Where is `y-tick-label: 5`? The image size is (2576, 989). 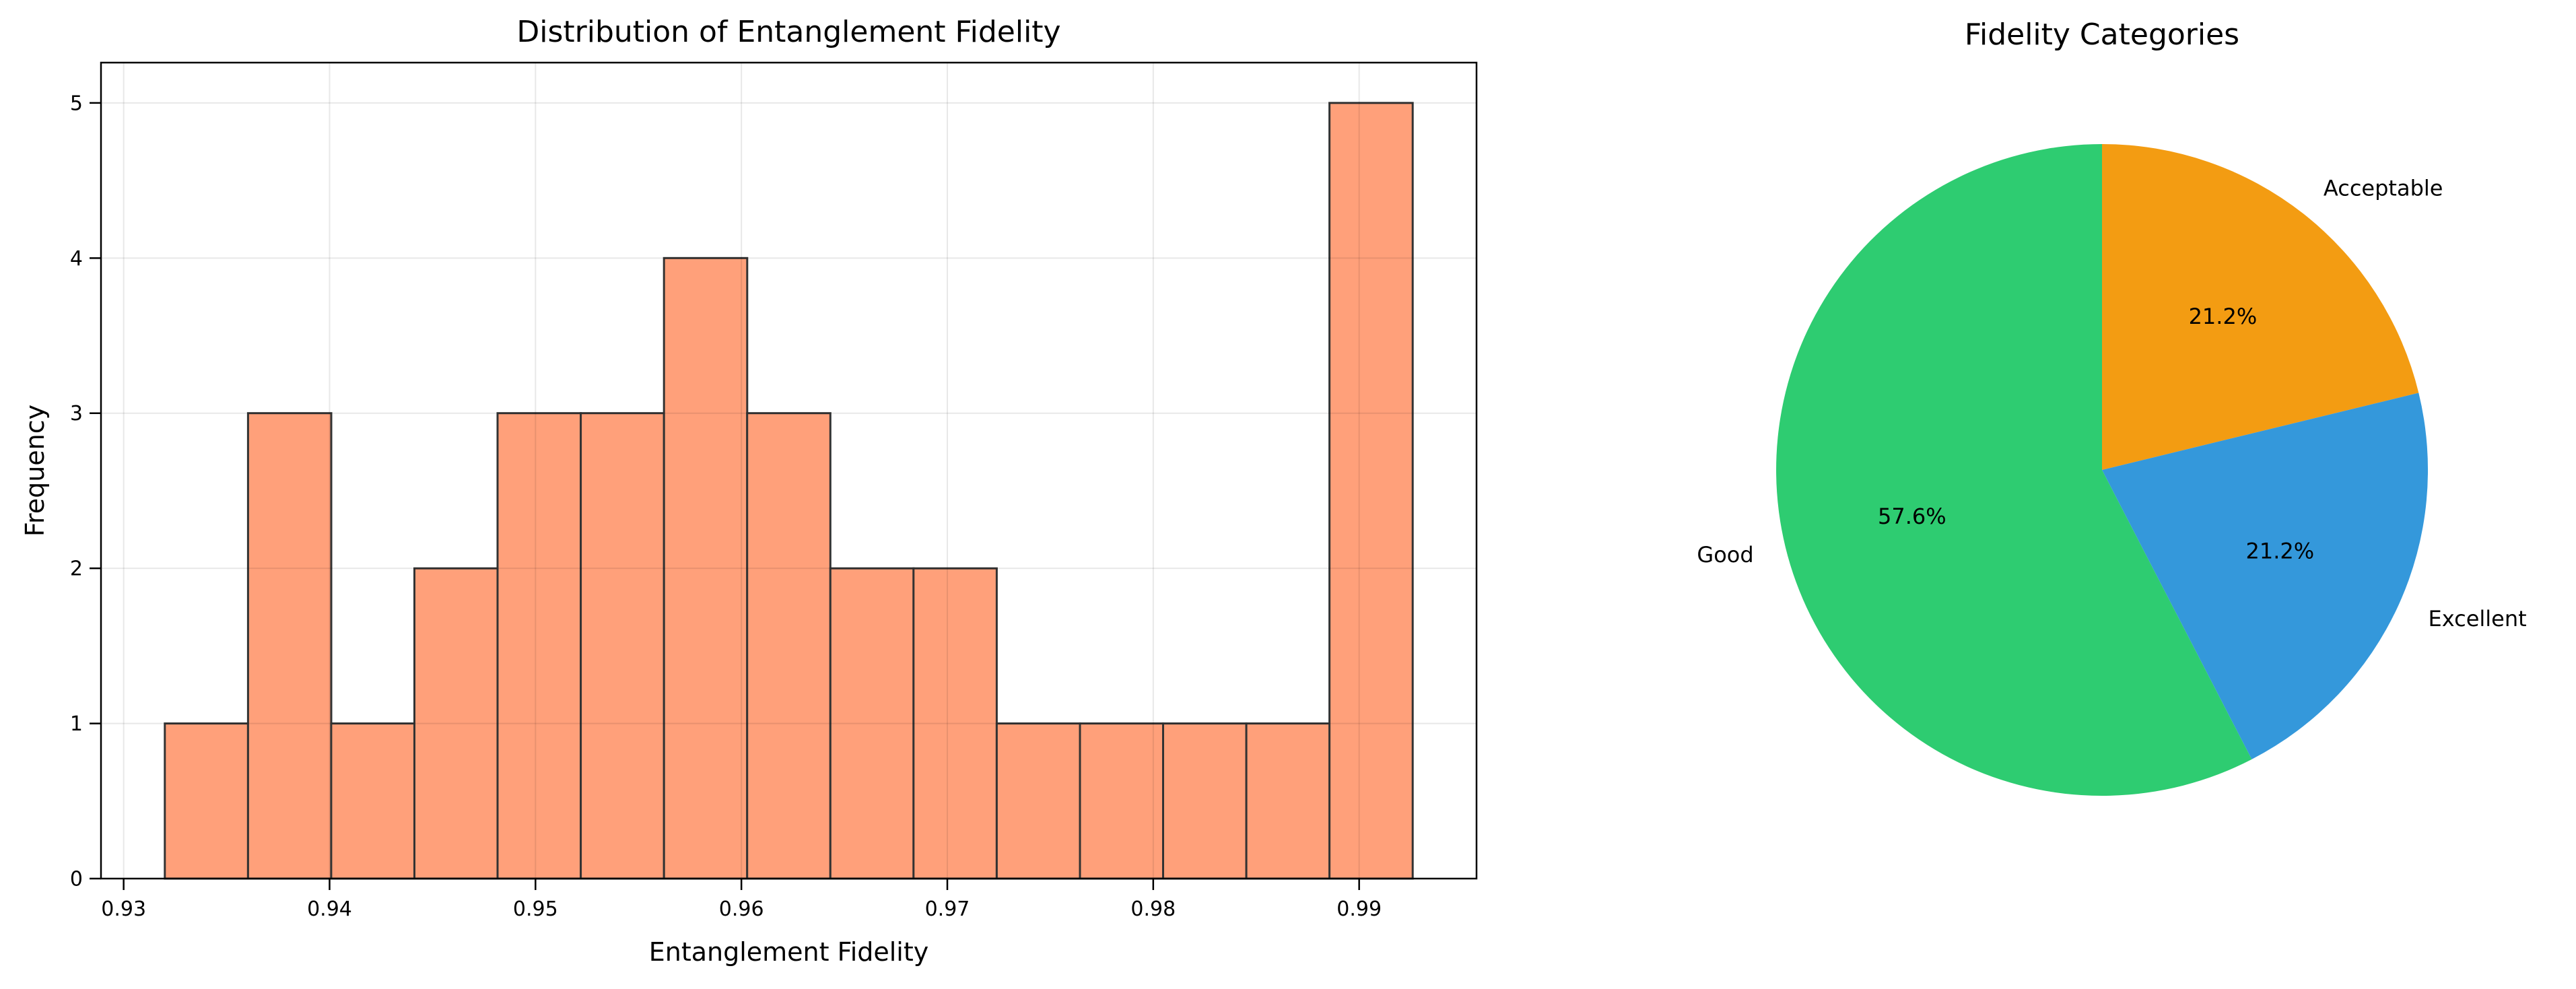
y-tick-label: 5 is located at coordinates (76, 103).